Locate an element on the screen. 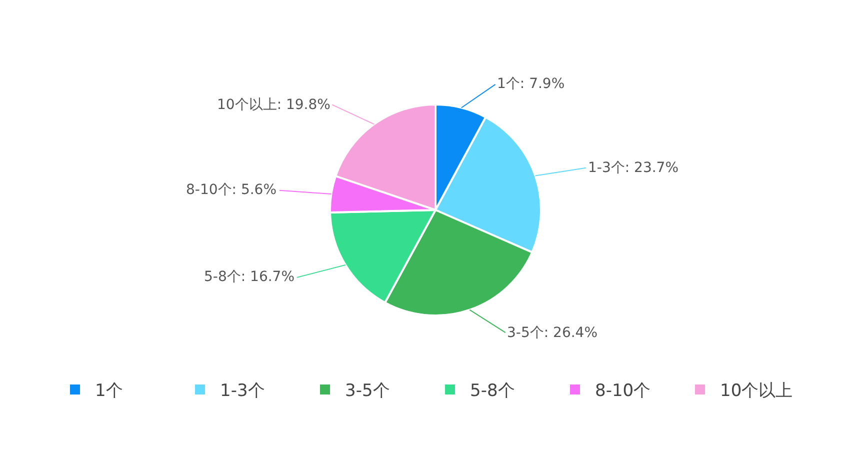 The width and height of the screenshot is (860, 467). legend-label: 10个以上 is located at coordinates (756, 391).